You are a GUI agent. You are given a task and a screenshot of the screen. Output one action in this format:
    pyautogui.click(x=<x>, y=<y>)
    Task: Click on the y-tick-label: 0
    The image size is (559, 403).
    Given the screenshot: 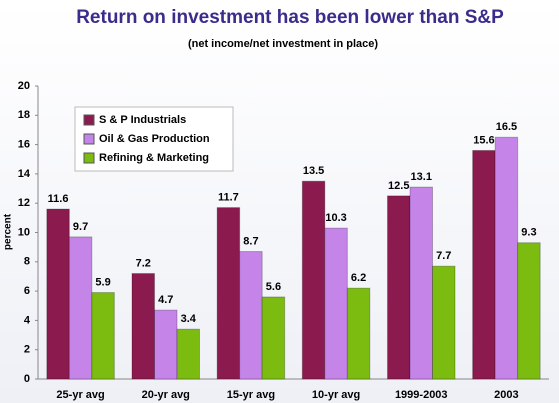 What is the action you would take?
    pyautogui.click(x=27, y=379)
    